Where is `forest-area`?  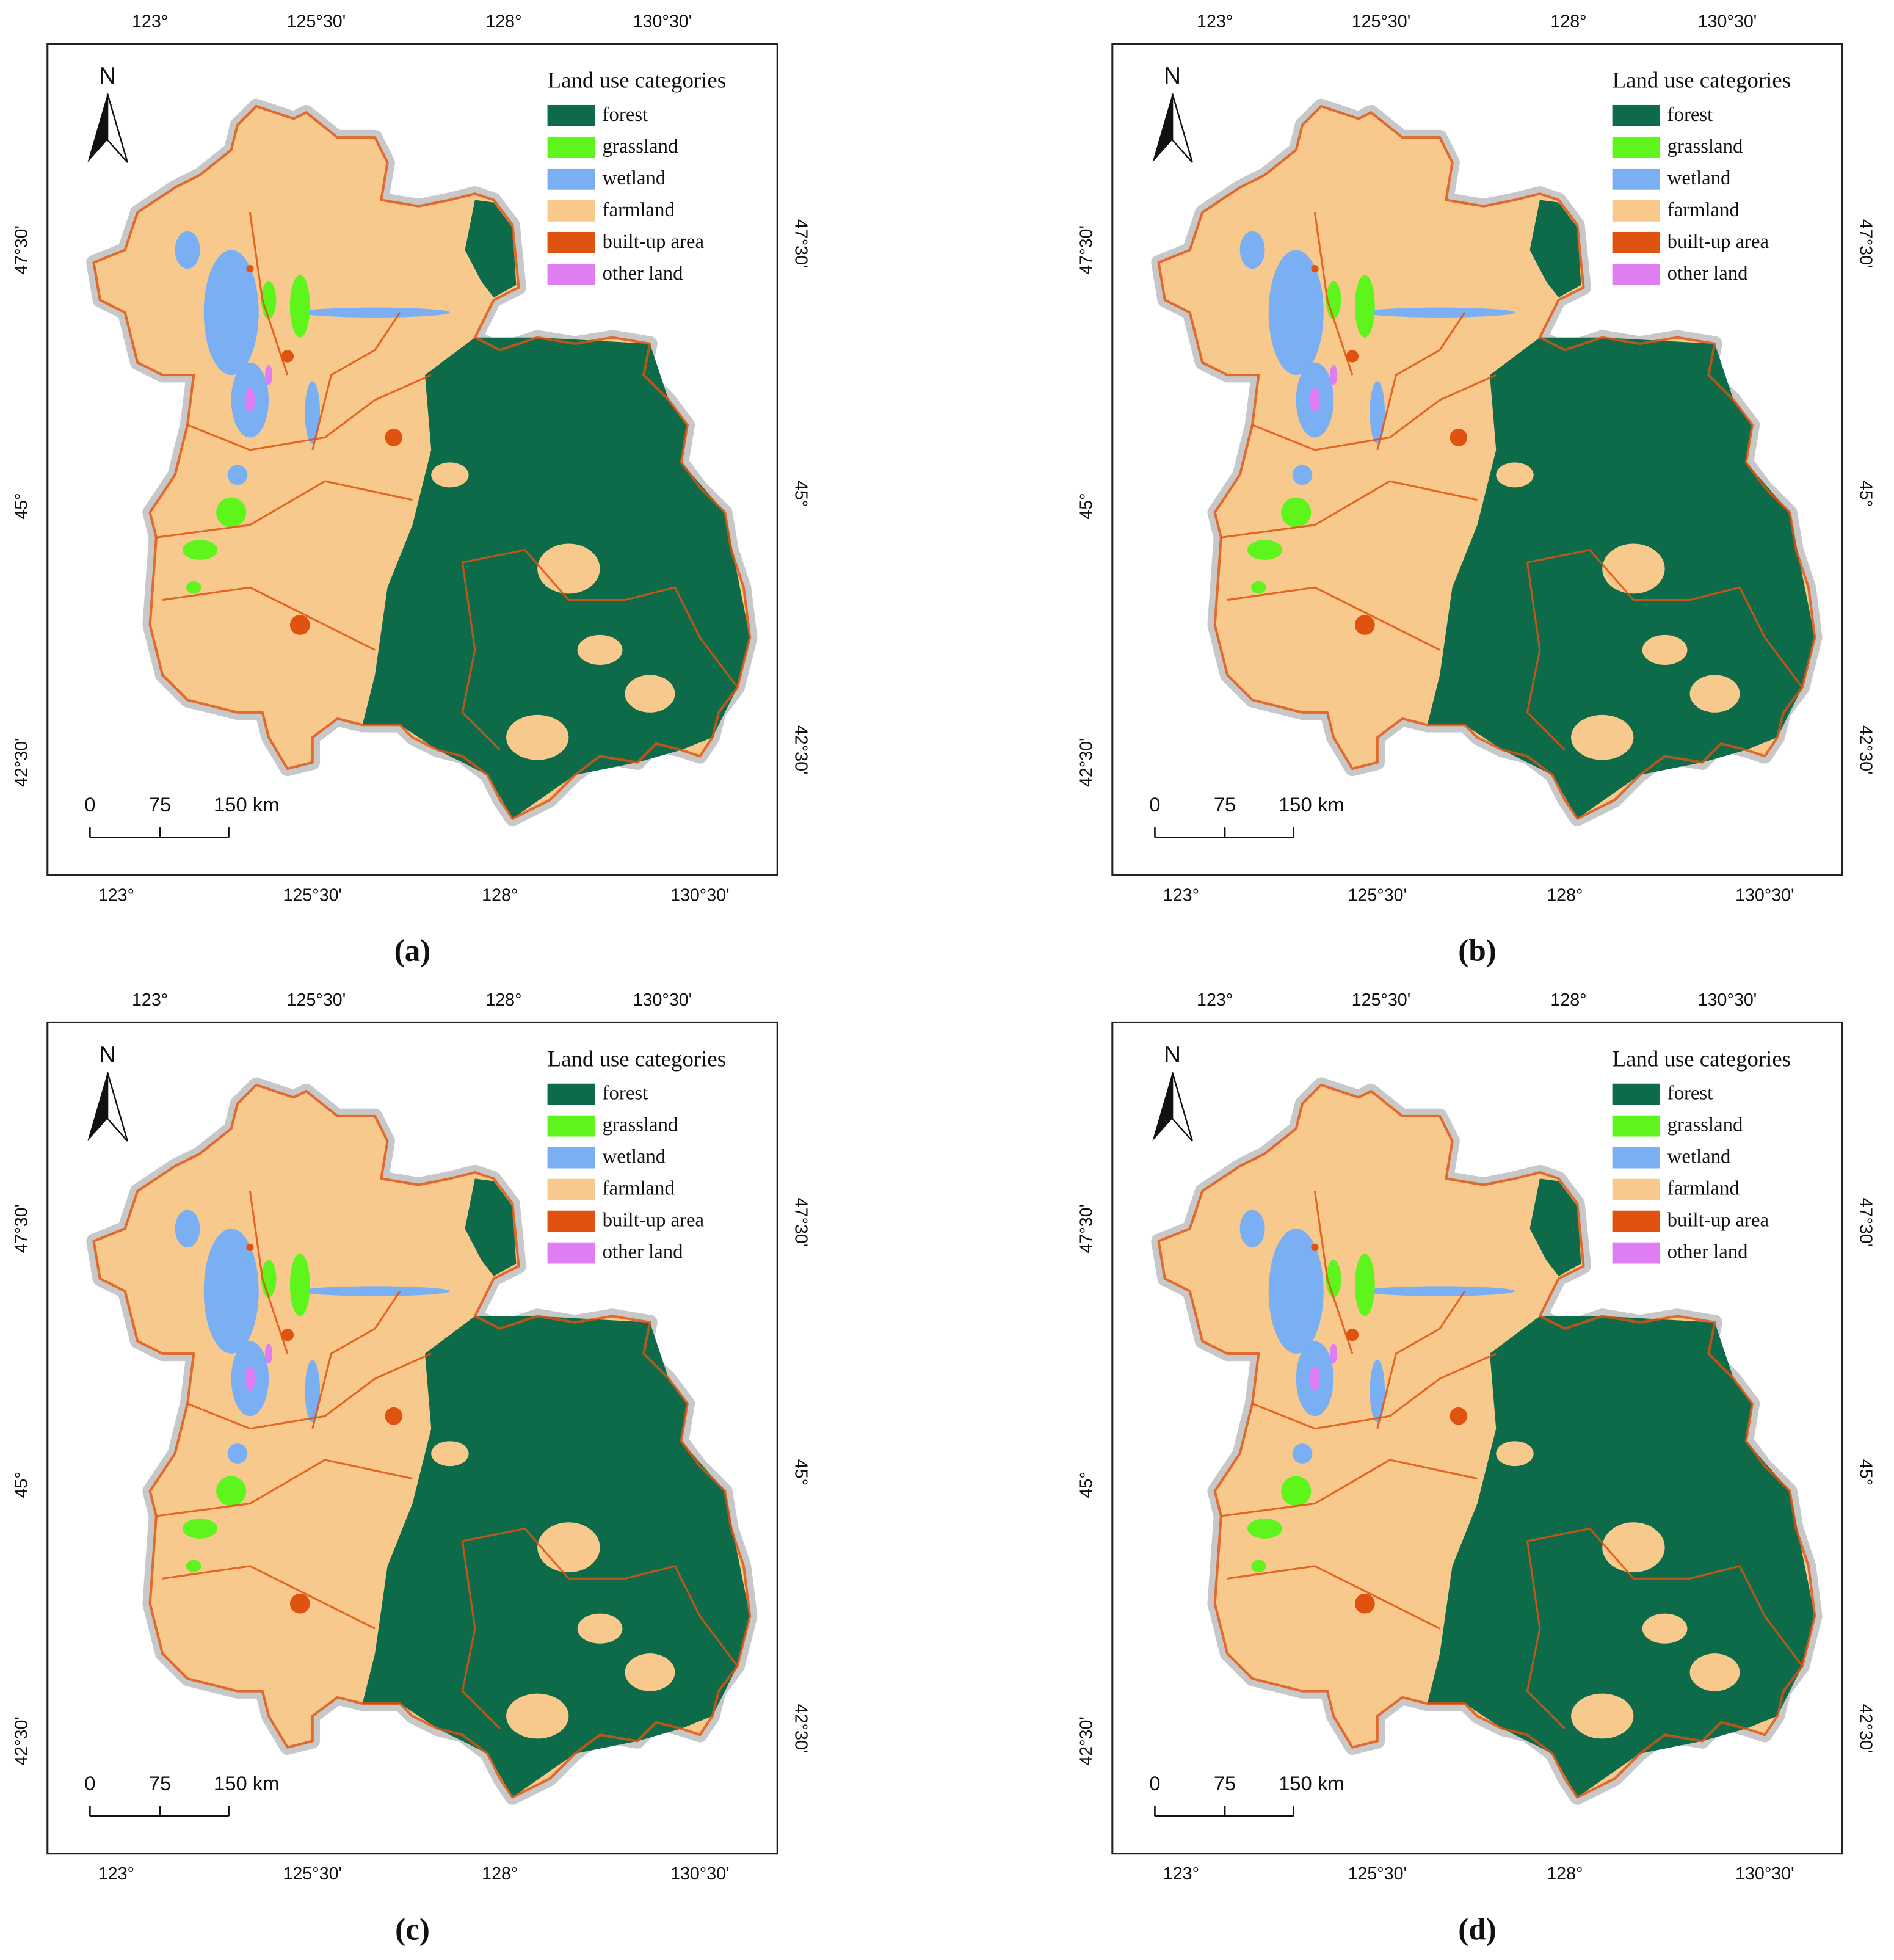 forest-area is located at coordinates (1555, 1227).